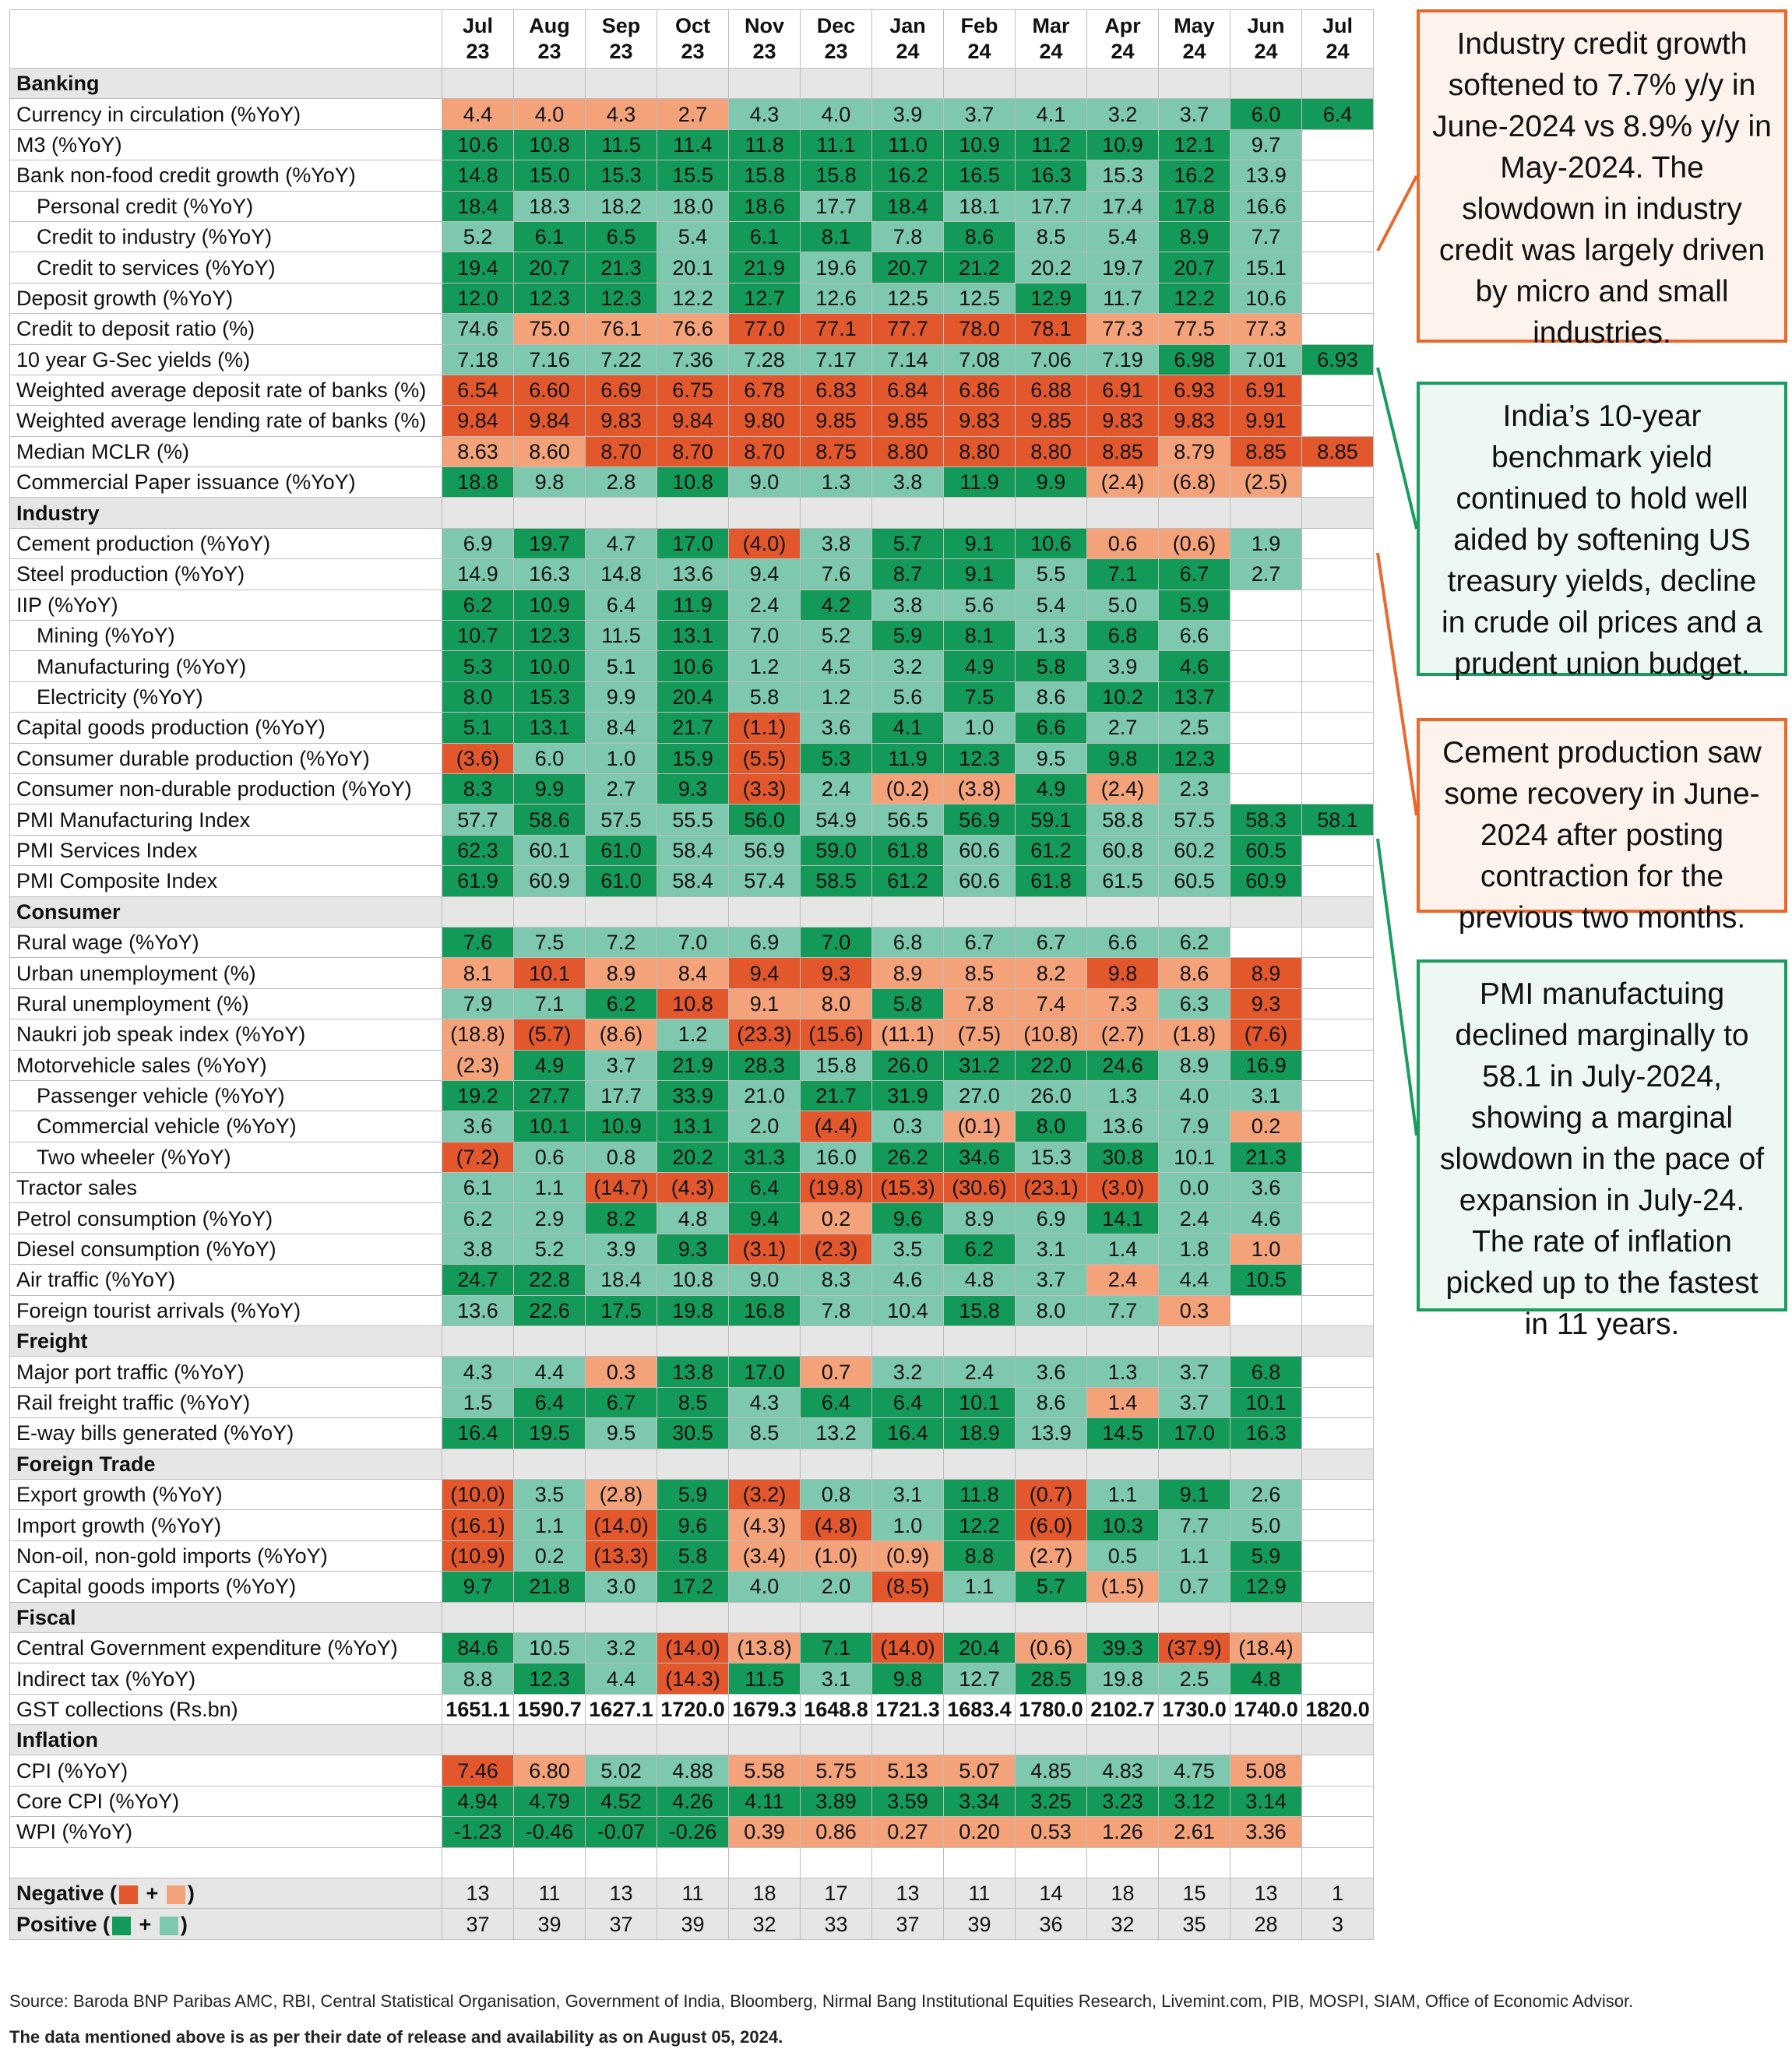 This screenshot has height=2063, width=1792. I want to click on row-label: Credit to deposit ratio (%), so click(226, 329).